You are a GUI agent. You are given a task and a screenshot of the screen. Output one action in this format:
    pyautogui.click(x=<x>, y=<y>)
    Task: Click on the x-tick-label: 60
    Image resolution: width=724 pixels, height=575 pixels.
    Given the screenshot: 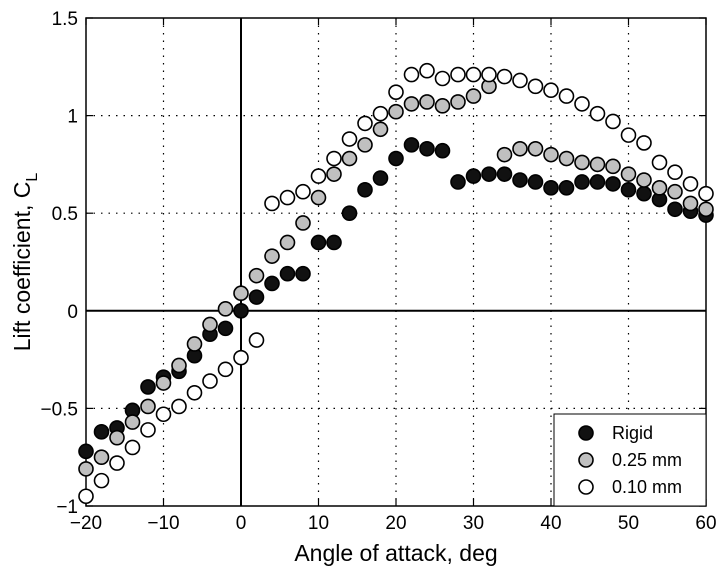 What is the action you would take?
    pyautogui.click(x=705, y=523)
    